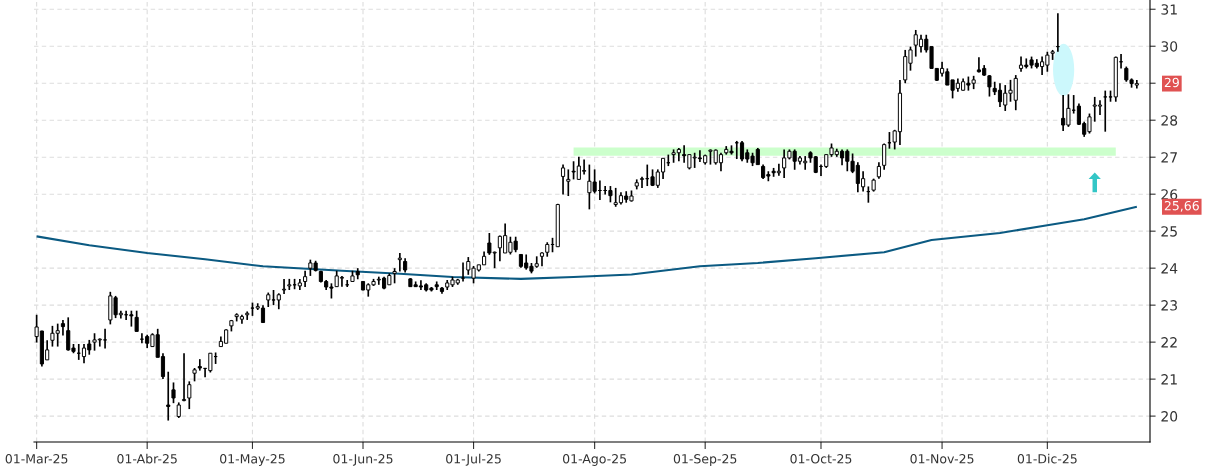  I want to click on y-tick-label: 30, so click(1169, 46).